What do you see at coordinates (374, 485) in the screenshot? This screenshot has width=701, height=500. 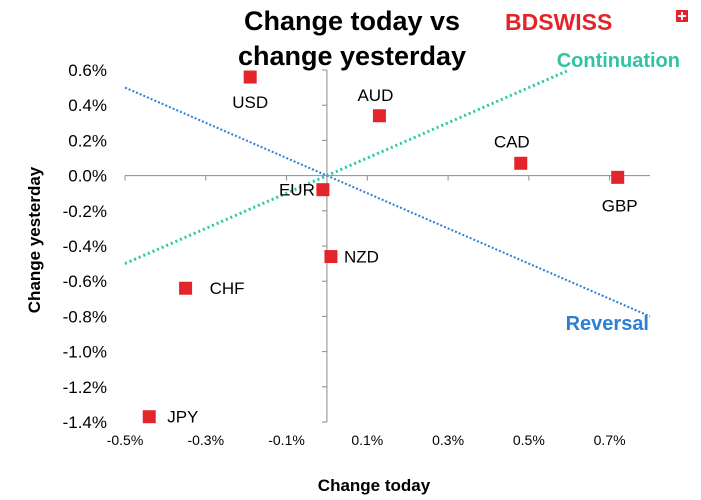 I see `x-axis-label: Change today` at bounding box center [374, 485].